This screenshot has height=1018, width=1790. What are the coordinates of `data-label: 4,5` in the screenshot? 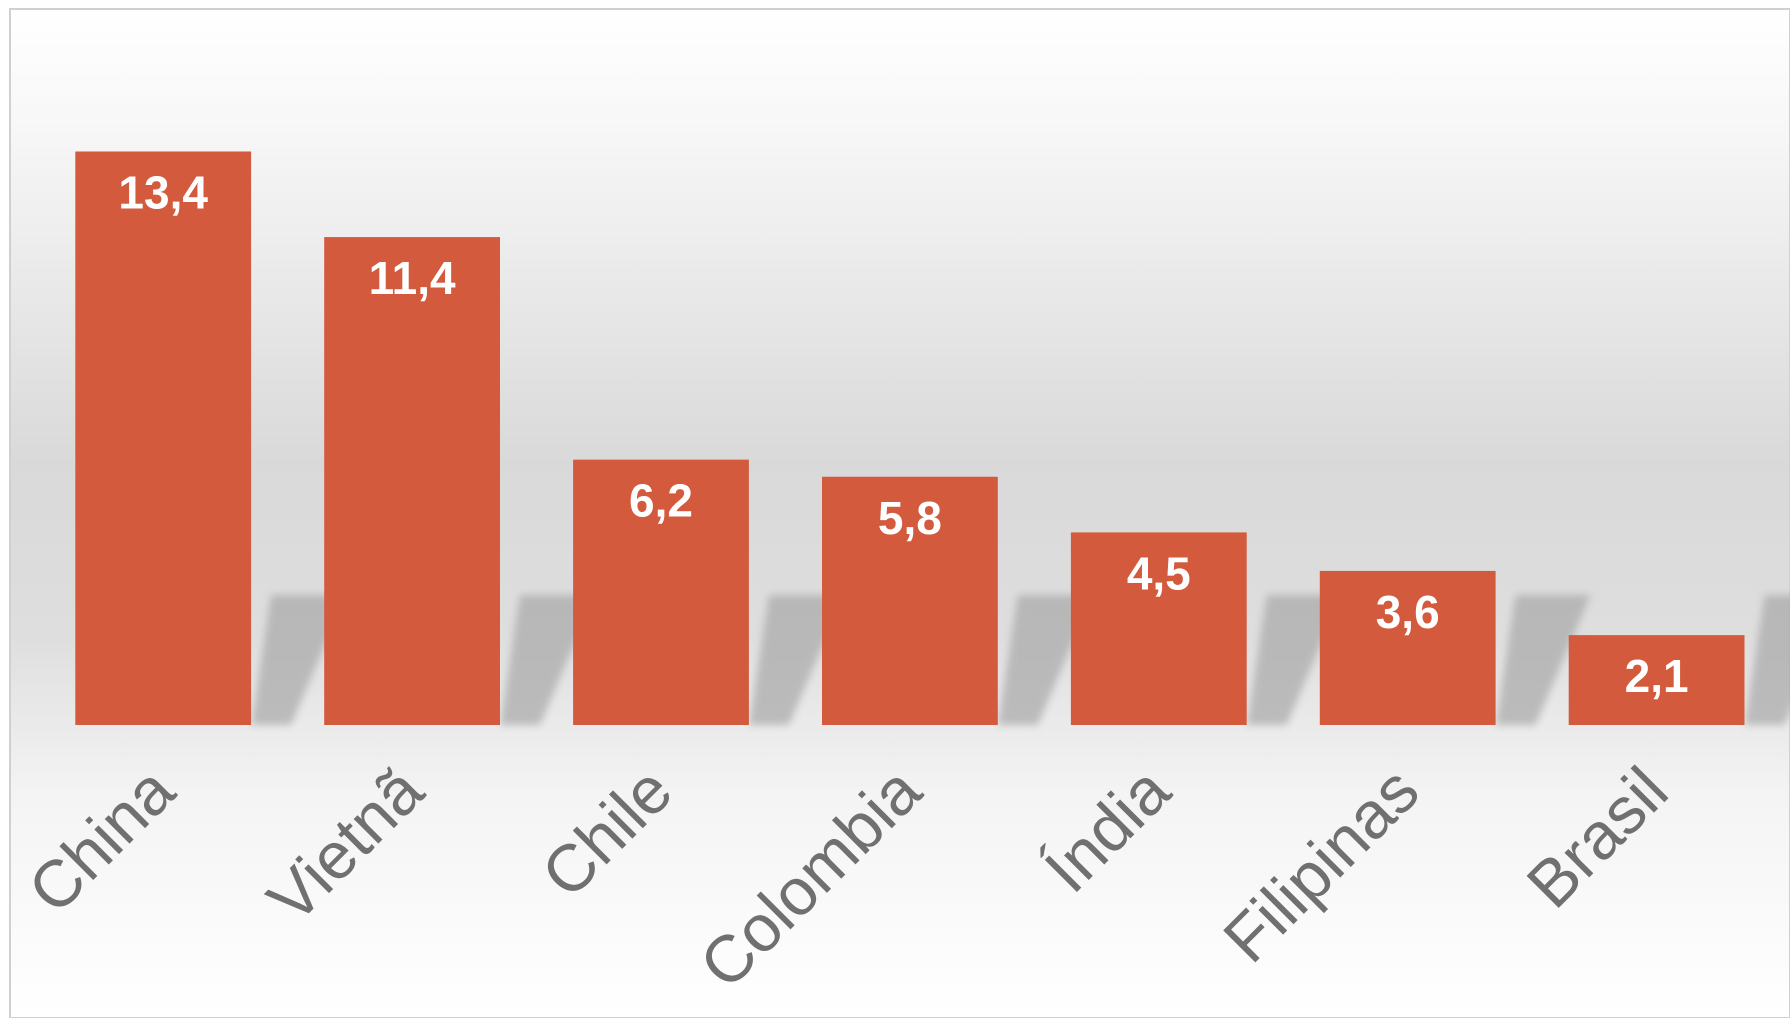 It's located at (1159, 573).